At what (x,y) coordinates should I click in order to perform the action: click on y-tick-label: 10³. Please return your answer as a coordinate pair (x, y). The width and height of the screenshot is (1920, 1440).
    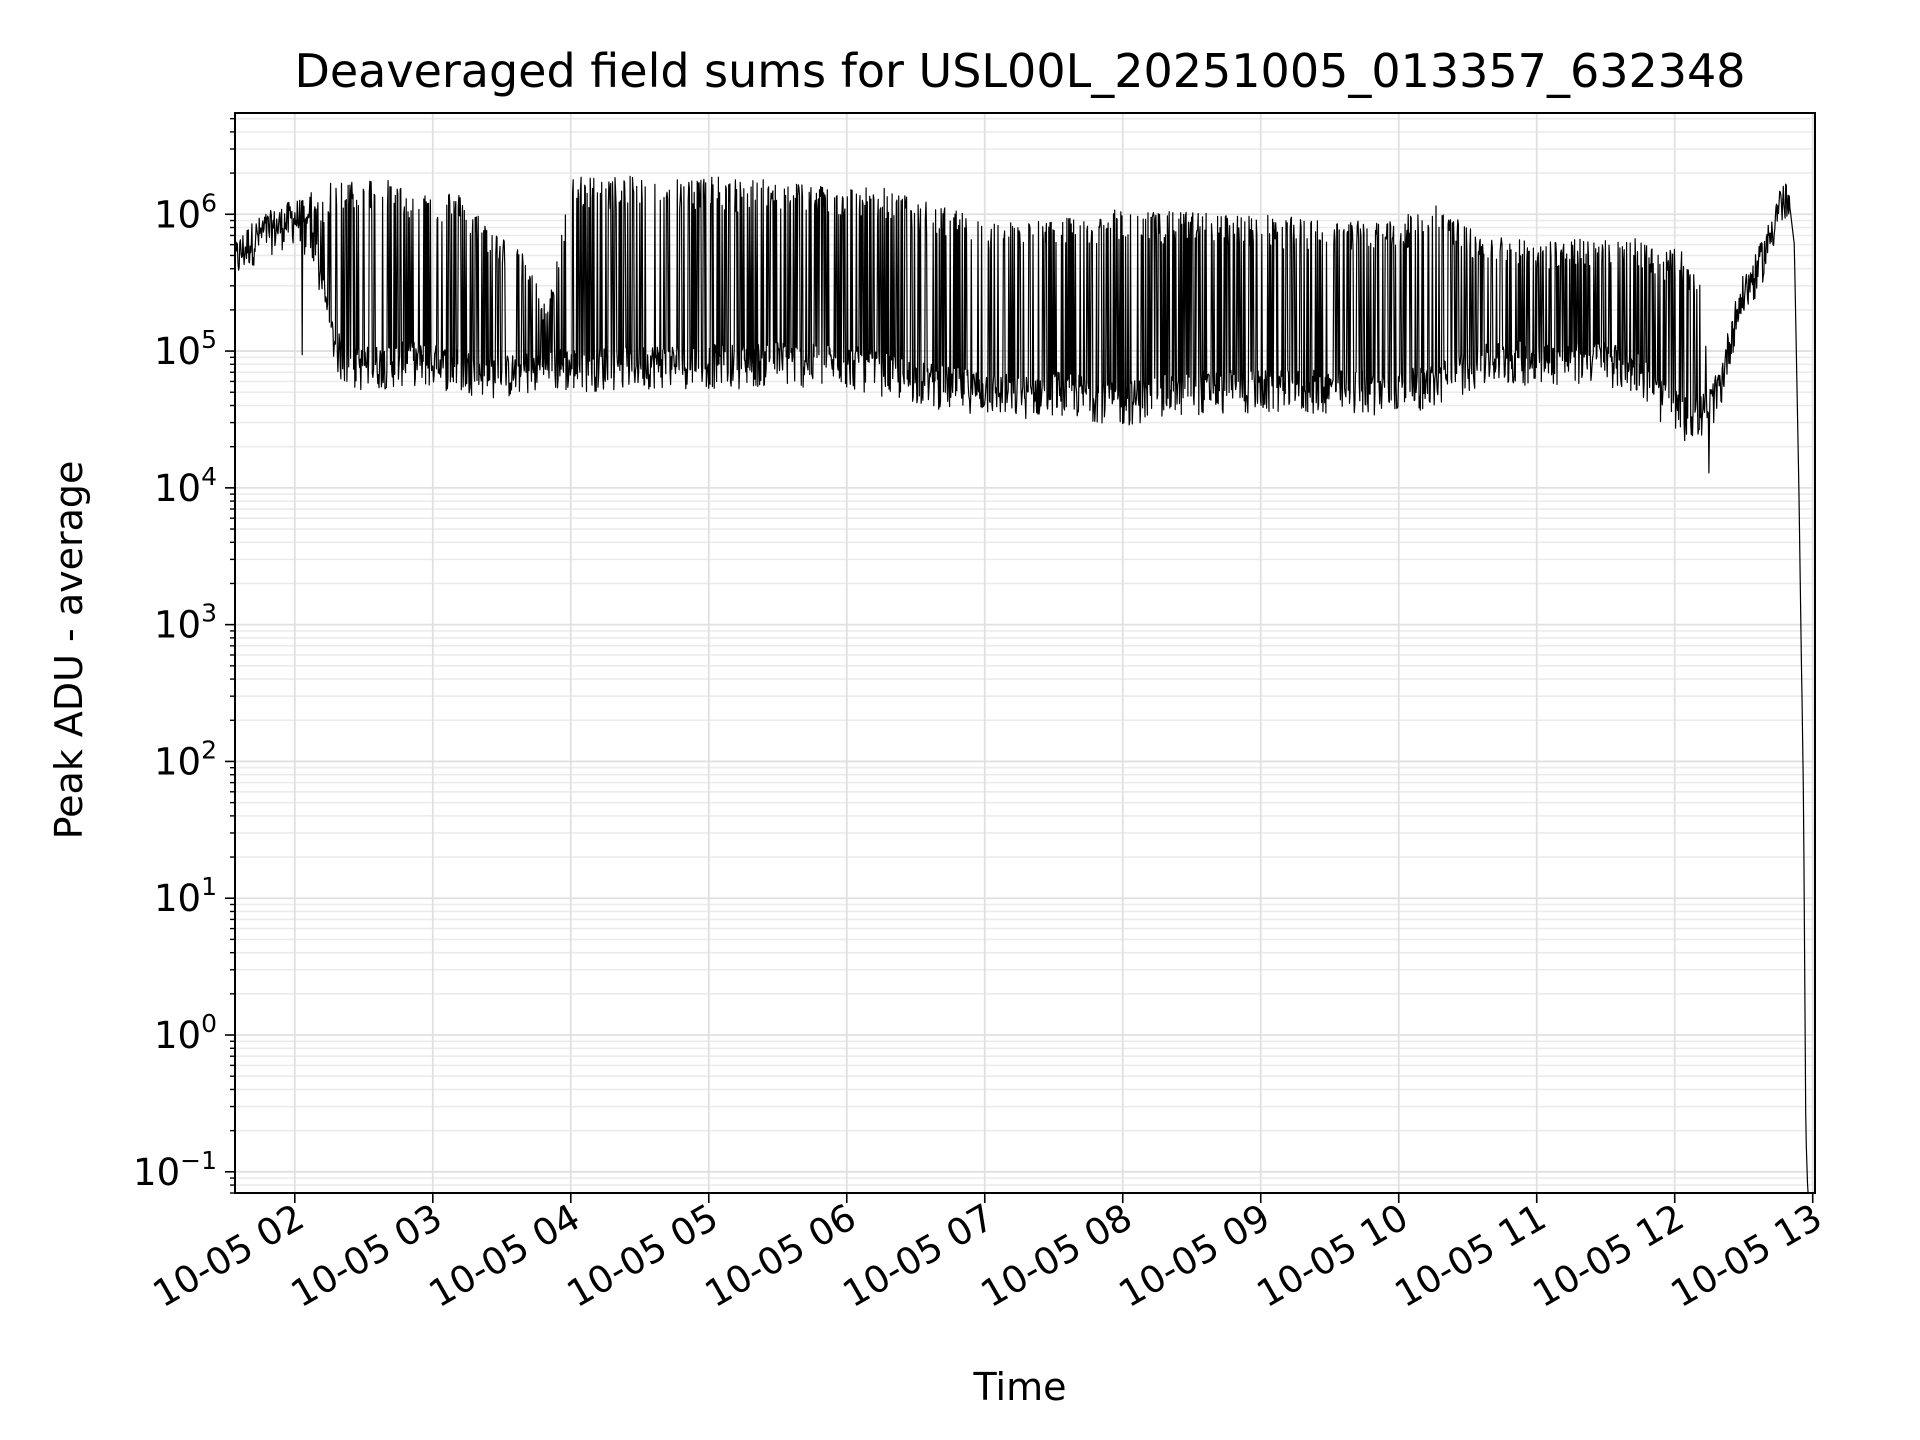
    Looking at the image, I should click on (185, 623).